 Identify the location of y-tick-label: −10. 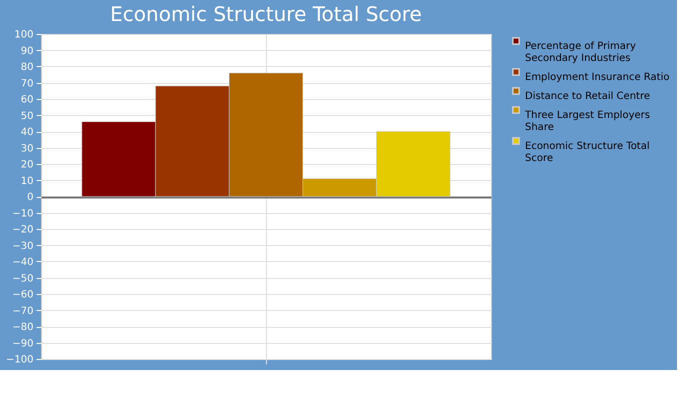
(23, 214).